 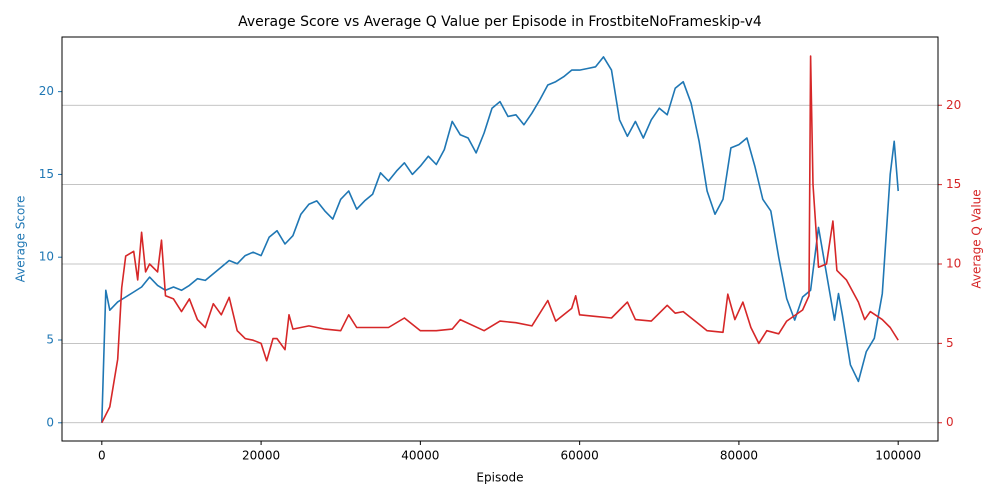 I want to click on y-axis-label: Average Score, so click(x=21, y=239).